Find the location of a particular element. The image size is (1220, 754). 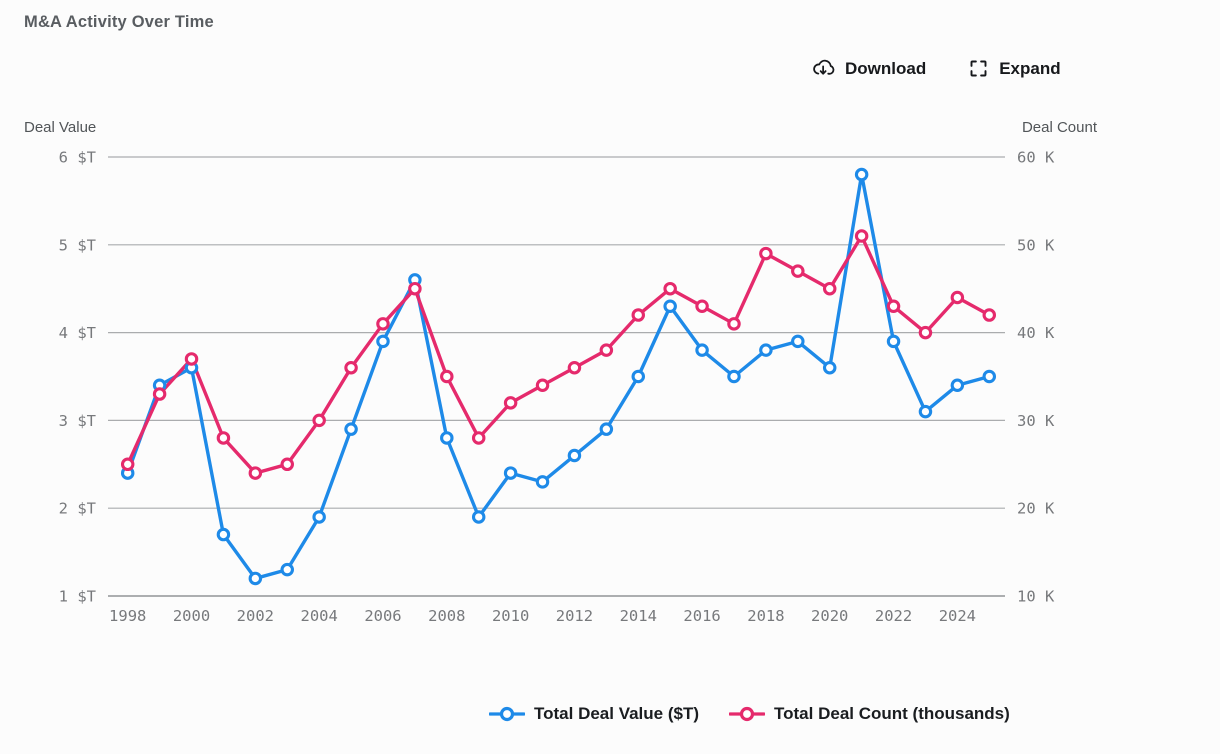

left-axis-title: Deal Value is located at coordinates (60, 127).